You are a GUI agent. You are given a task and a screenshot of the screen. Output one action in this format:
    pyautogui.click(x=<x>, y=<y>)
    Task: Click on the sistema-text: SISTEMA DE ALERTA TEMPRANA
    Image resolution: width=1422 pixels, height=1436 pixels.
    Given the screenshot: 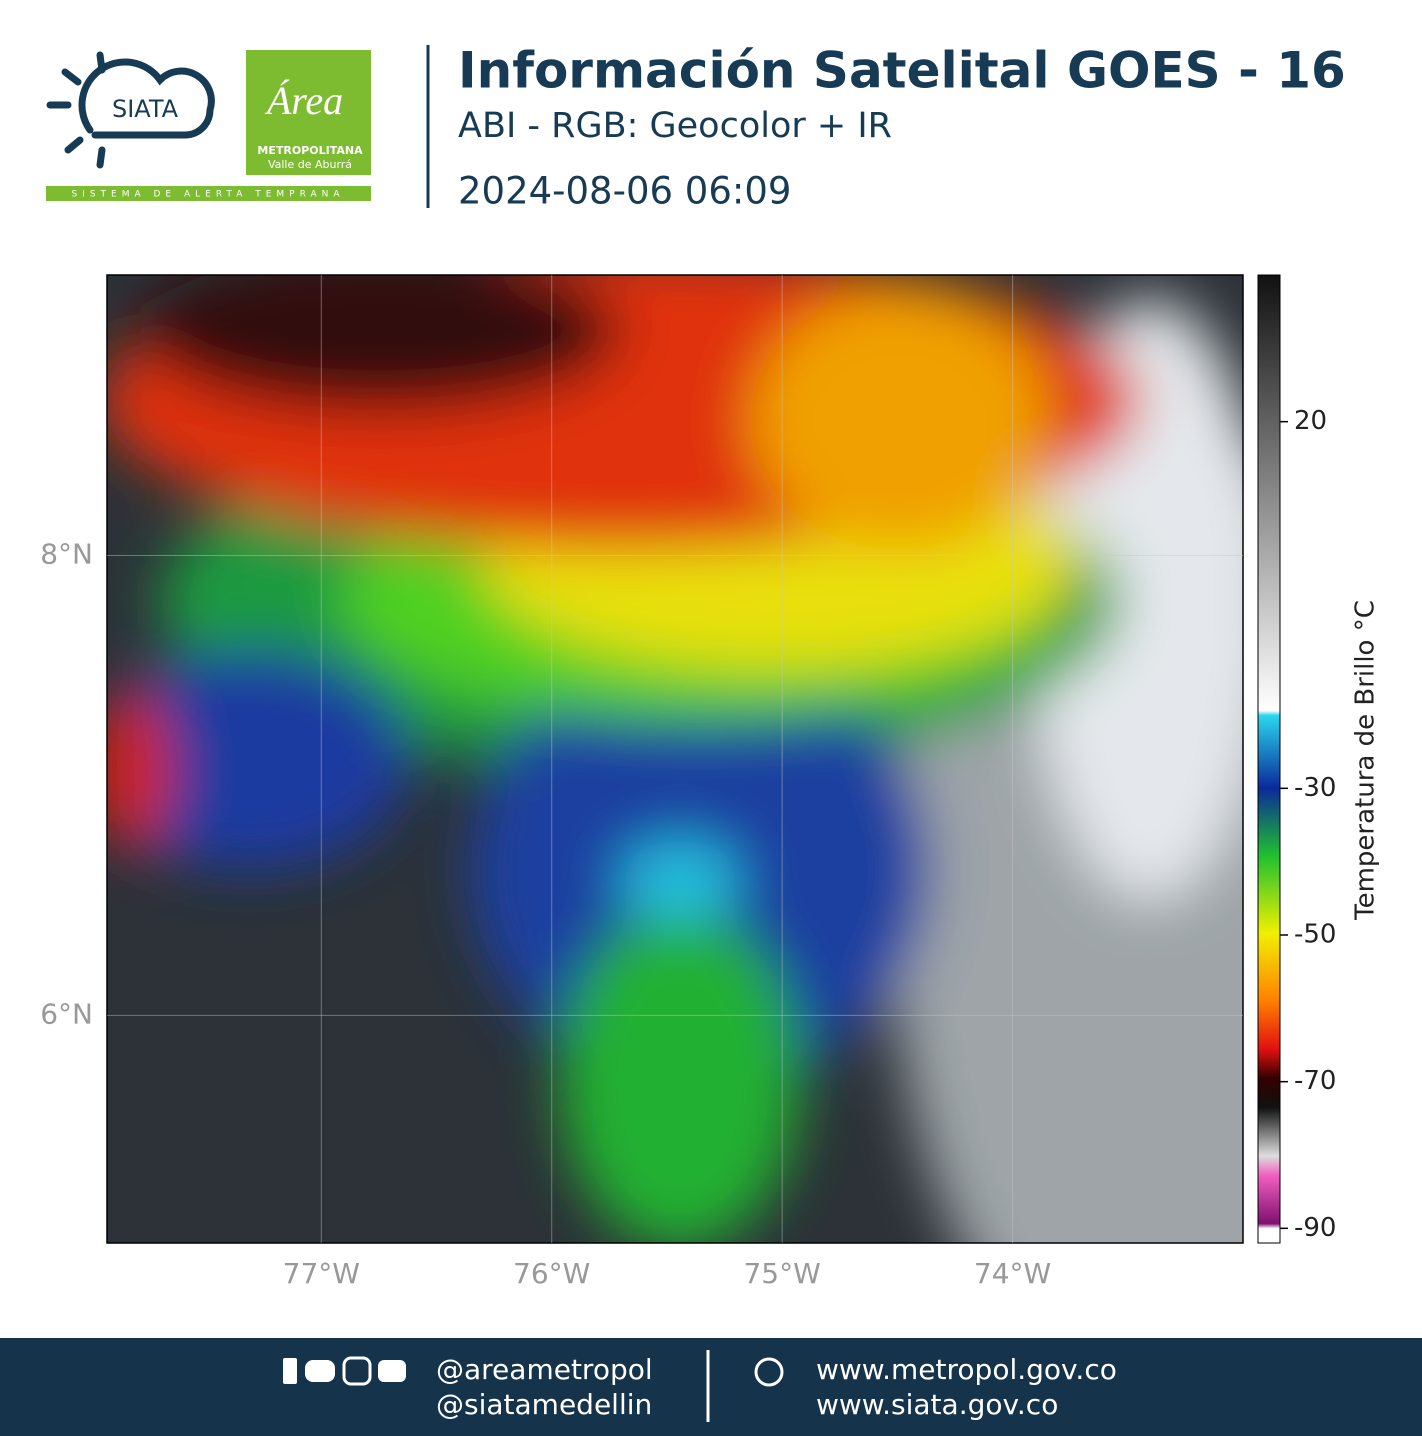 What is the action you would take?
    pyautogui.click(x=207, y=195)
    